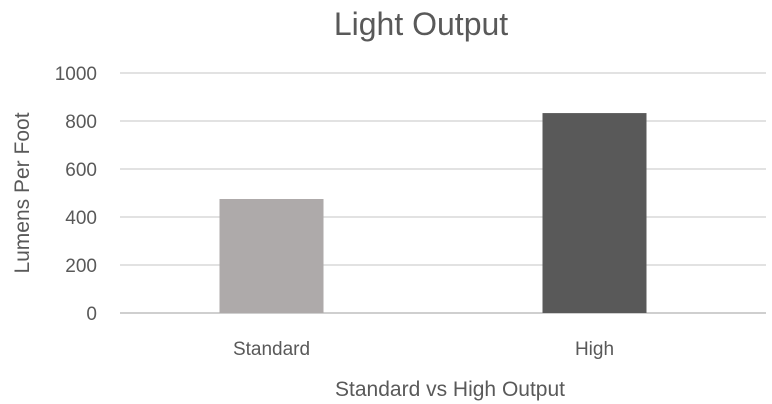 The height and width of the screenshot is (404, 772). What do you see at coordinates (91, 314) in the screenshot?
I see `y-tick-label: 0` at bounding box center [91, 314].